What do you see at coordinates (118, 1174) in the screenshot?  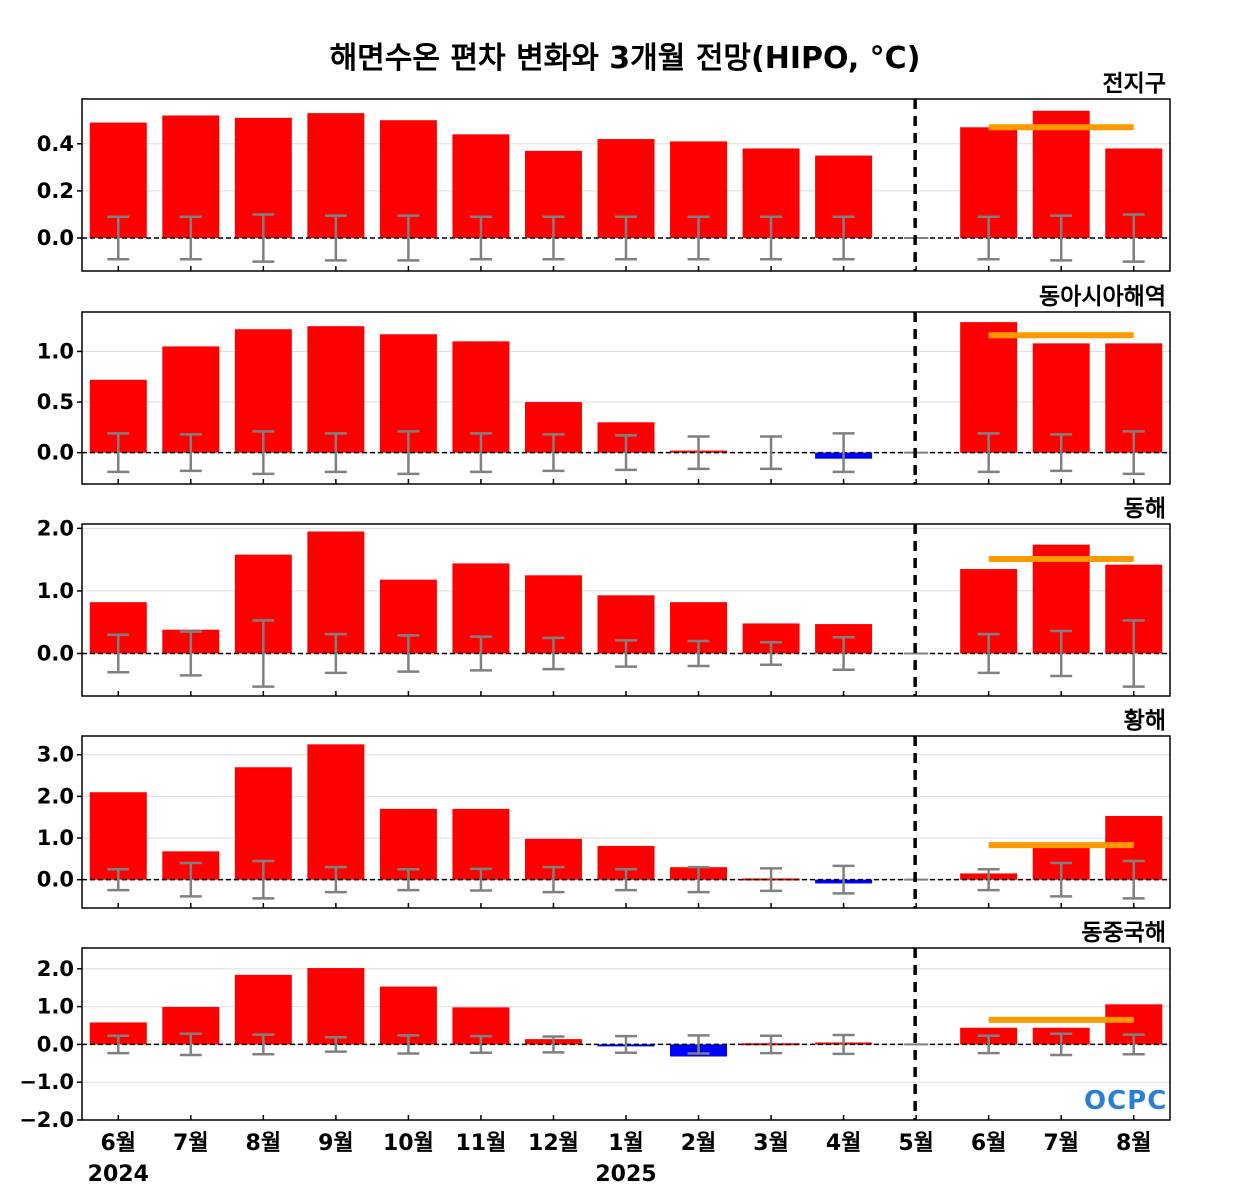 I see `year-label: 2024` at bounding box center [118, 1174].